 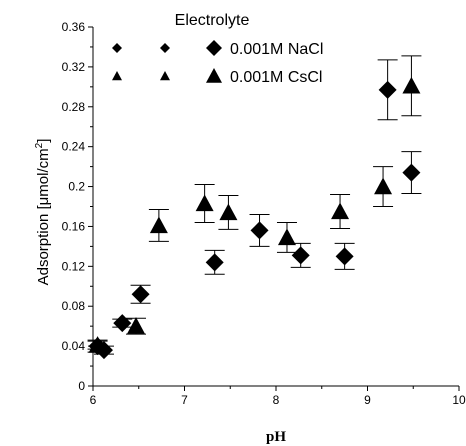 I want to click on legend-label: 0.001M NaCl, so click(x=276, y=49).